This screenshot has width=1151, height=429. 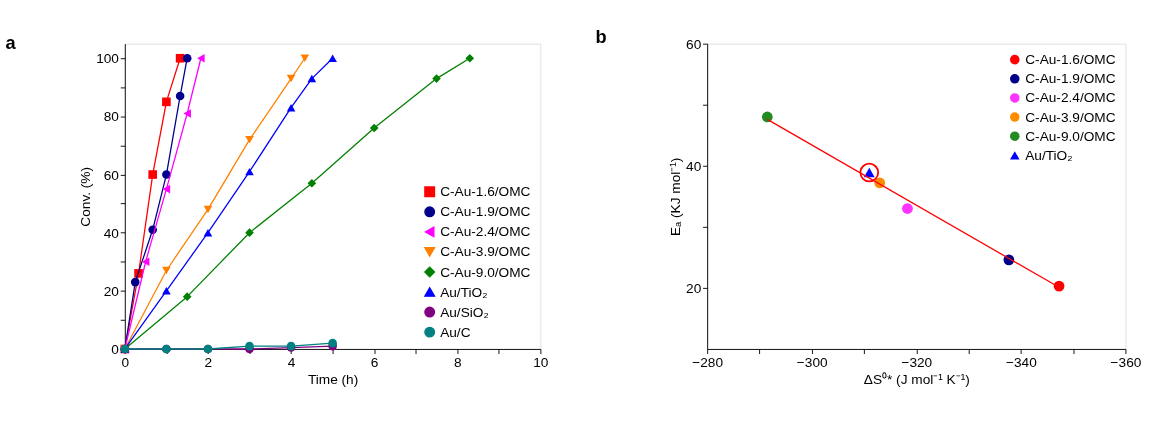 I want to click on y-axis-title: Eₐ (KJ mol⁻¹), so click(x=675, y=196).